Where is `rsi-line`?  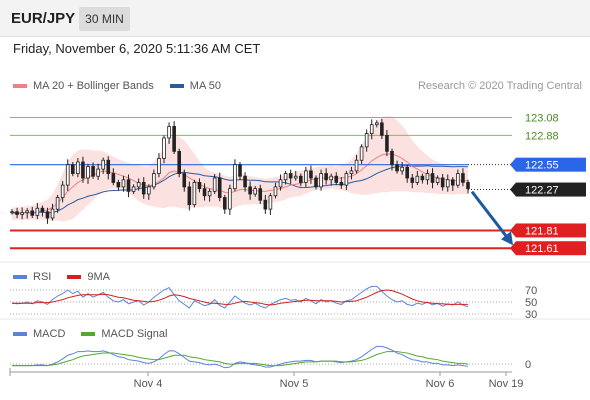 rsi-line is located at coordinates (240, 297).